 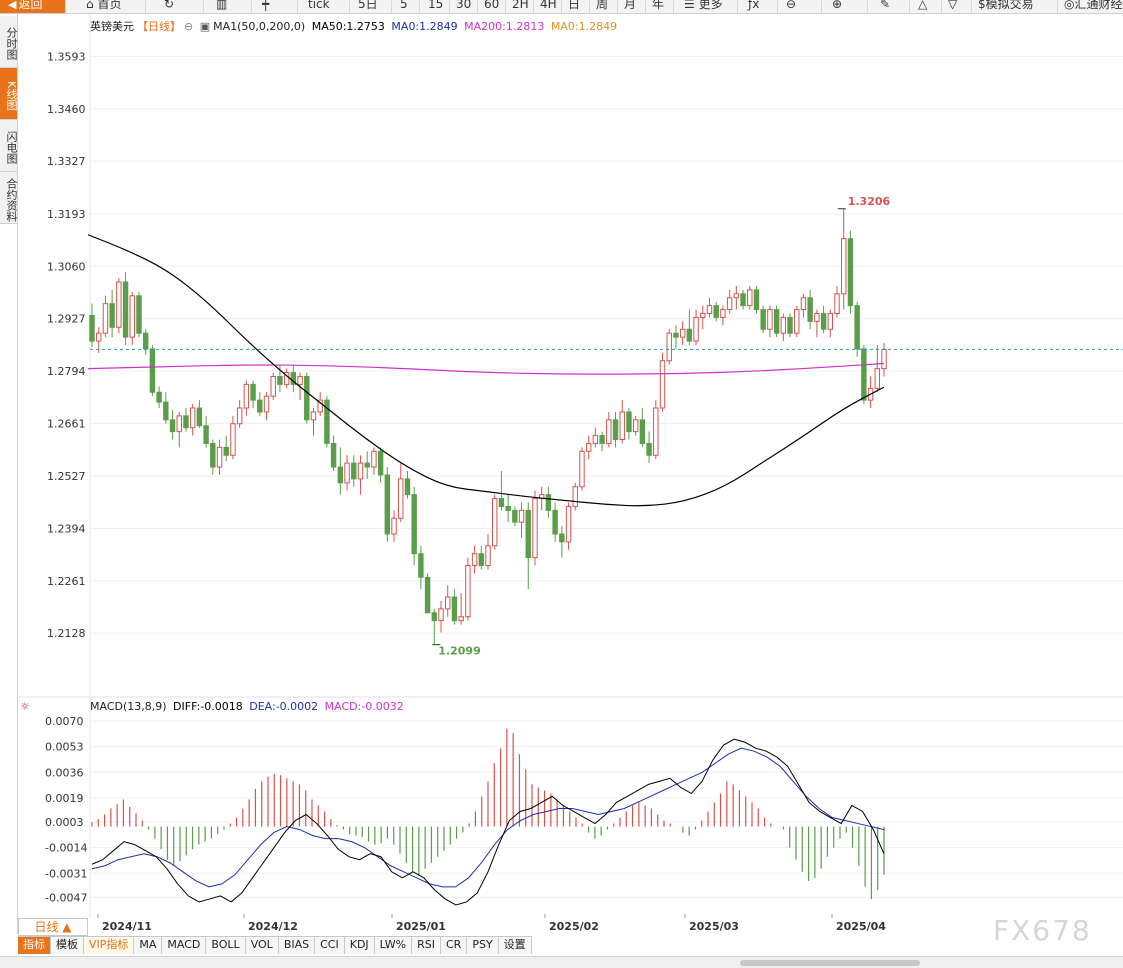 What do you see at coordinates (515, 945) in the screenshot?
I see `indicator-tab-14: 设置` at bounding box center [515, 945].